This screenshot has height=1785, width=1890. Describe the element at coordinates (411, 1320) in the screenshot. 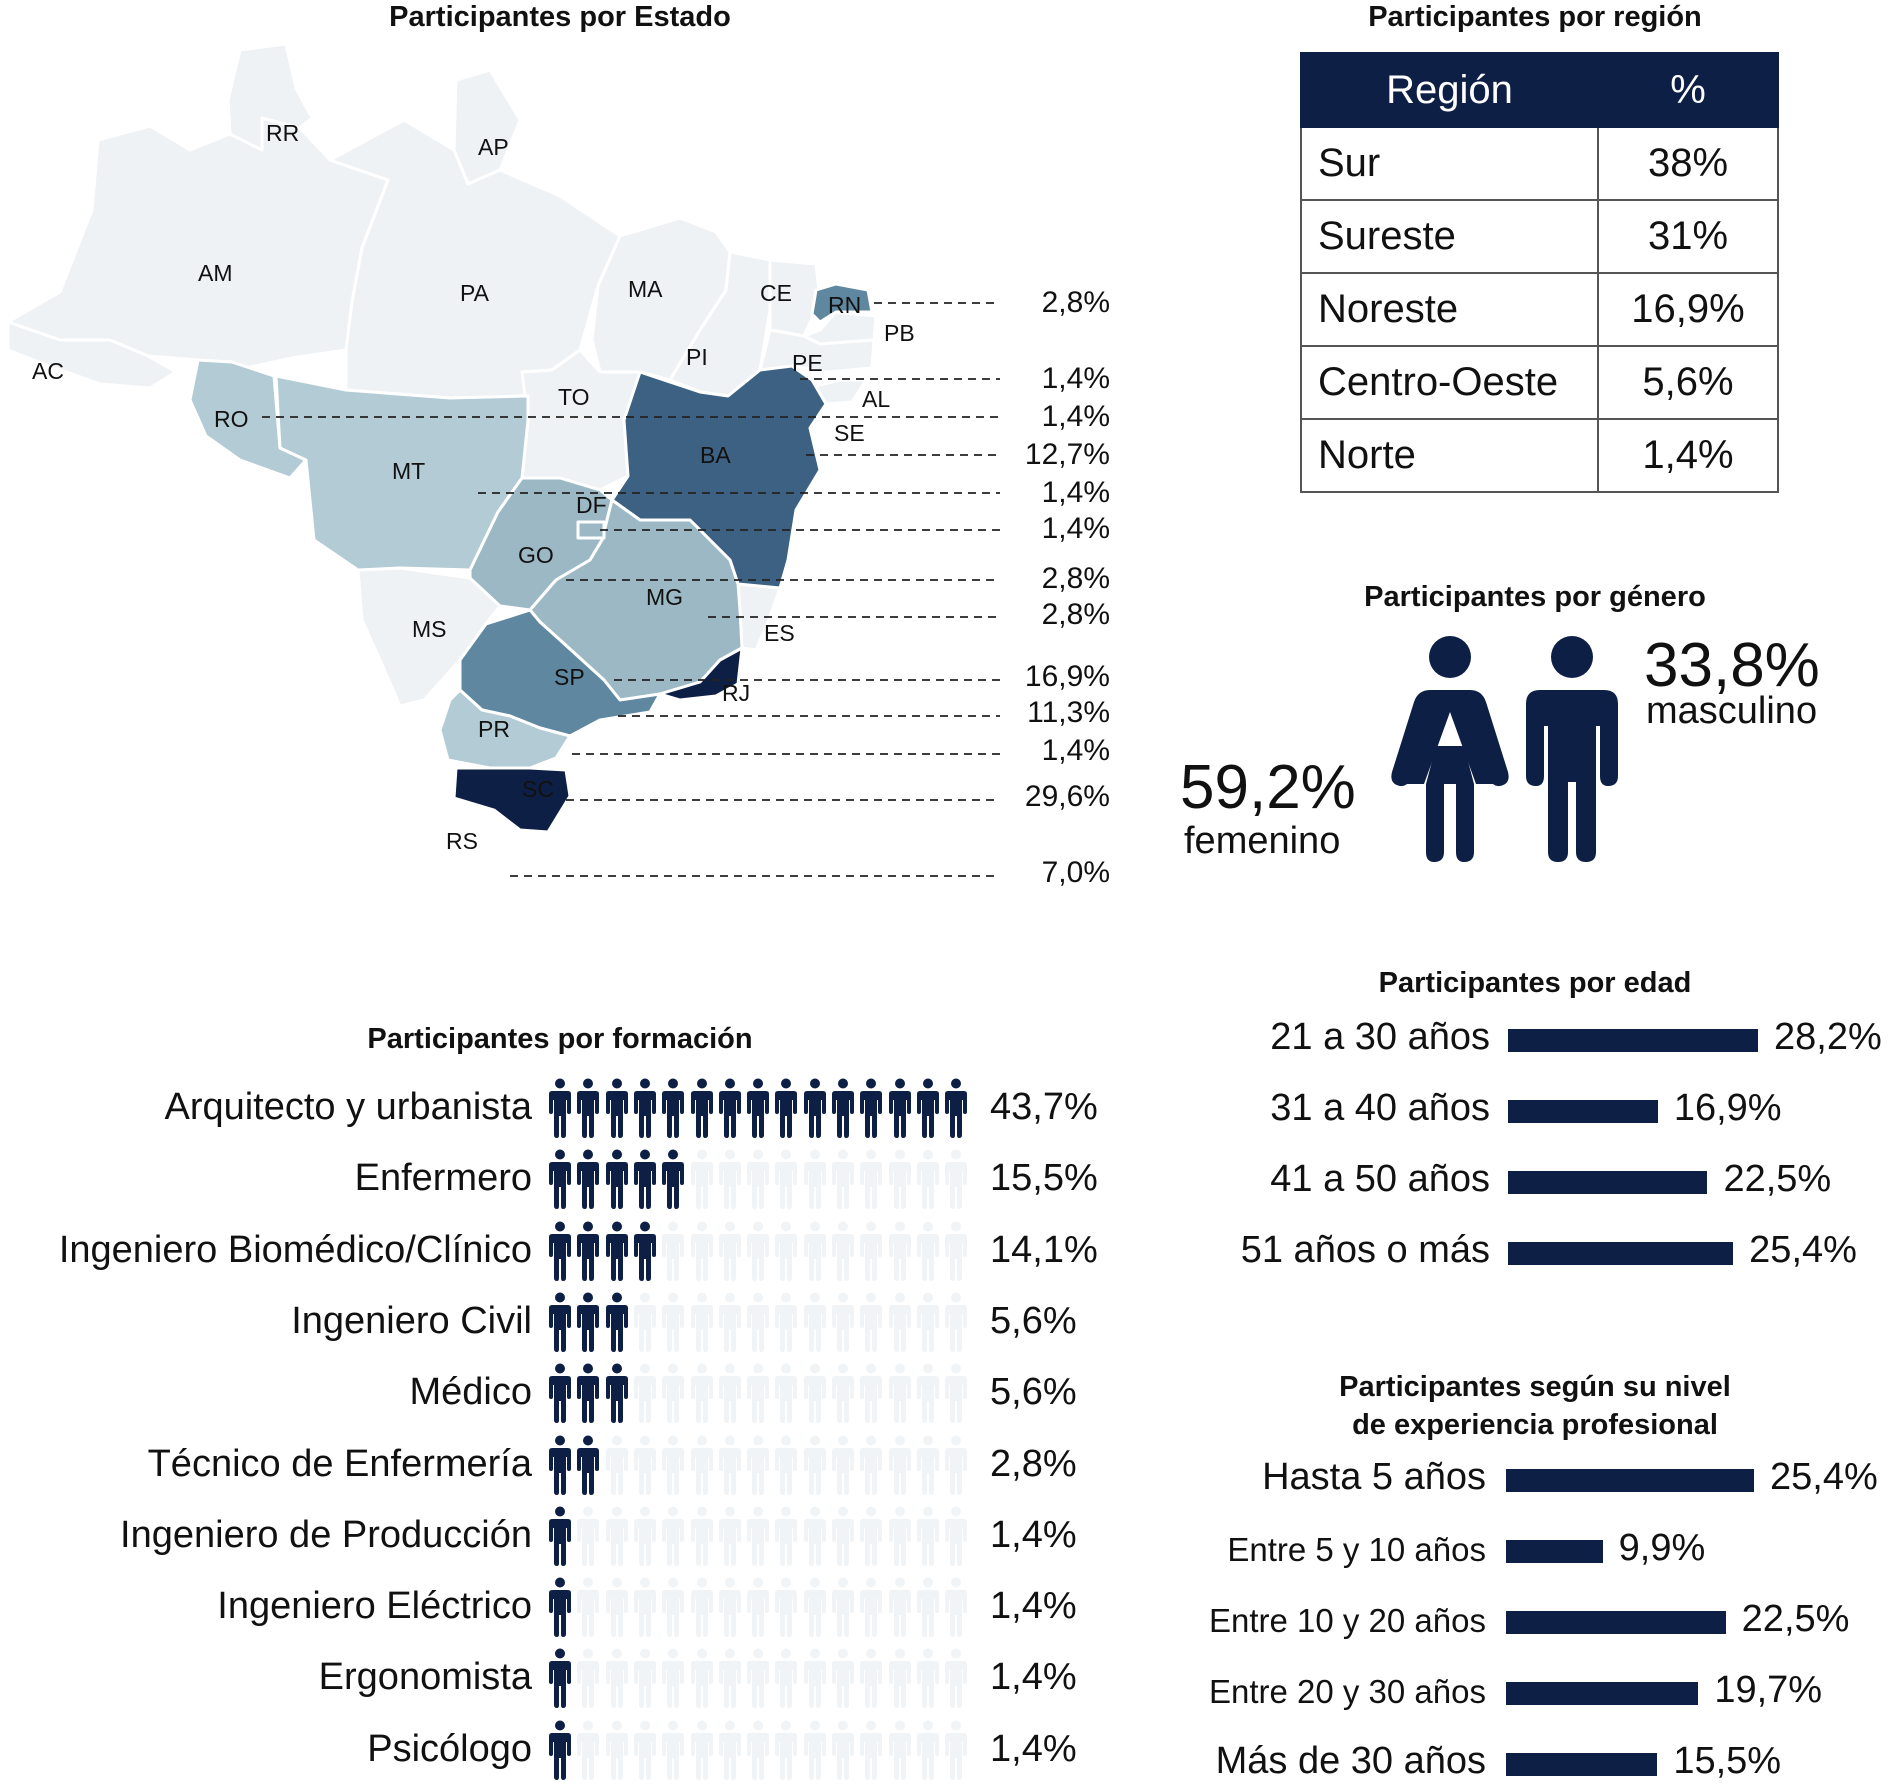

I see `formation-label: Ingeniero Civil` at that location.